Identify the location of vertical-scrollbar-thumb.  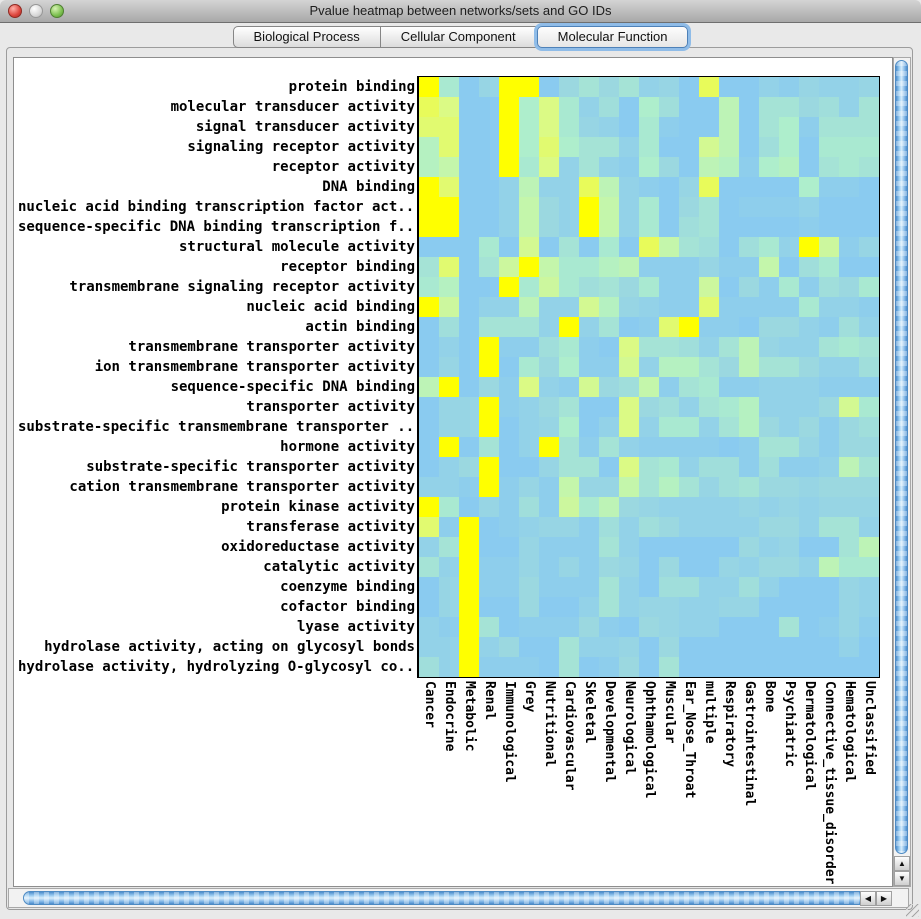
(901, 457).